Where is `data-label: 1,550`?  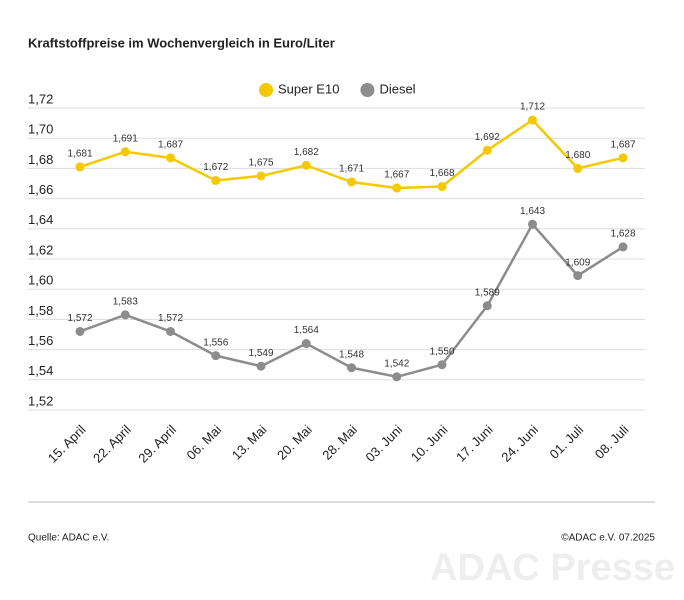
data-label: 1,550 is located at coordinates (441, 351).